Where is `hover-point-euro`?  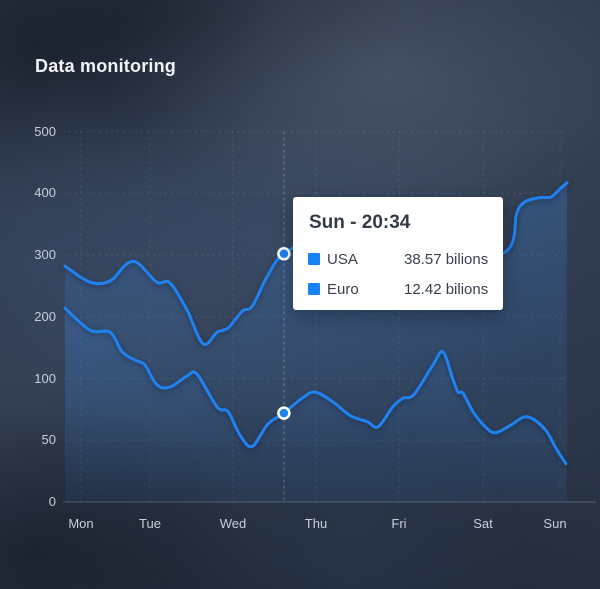 hover-point-euro is located at coordinates (284, 413).